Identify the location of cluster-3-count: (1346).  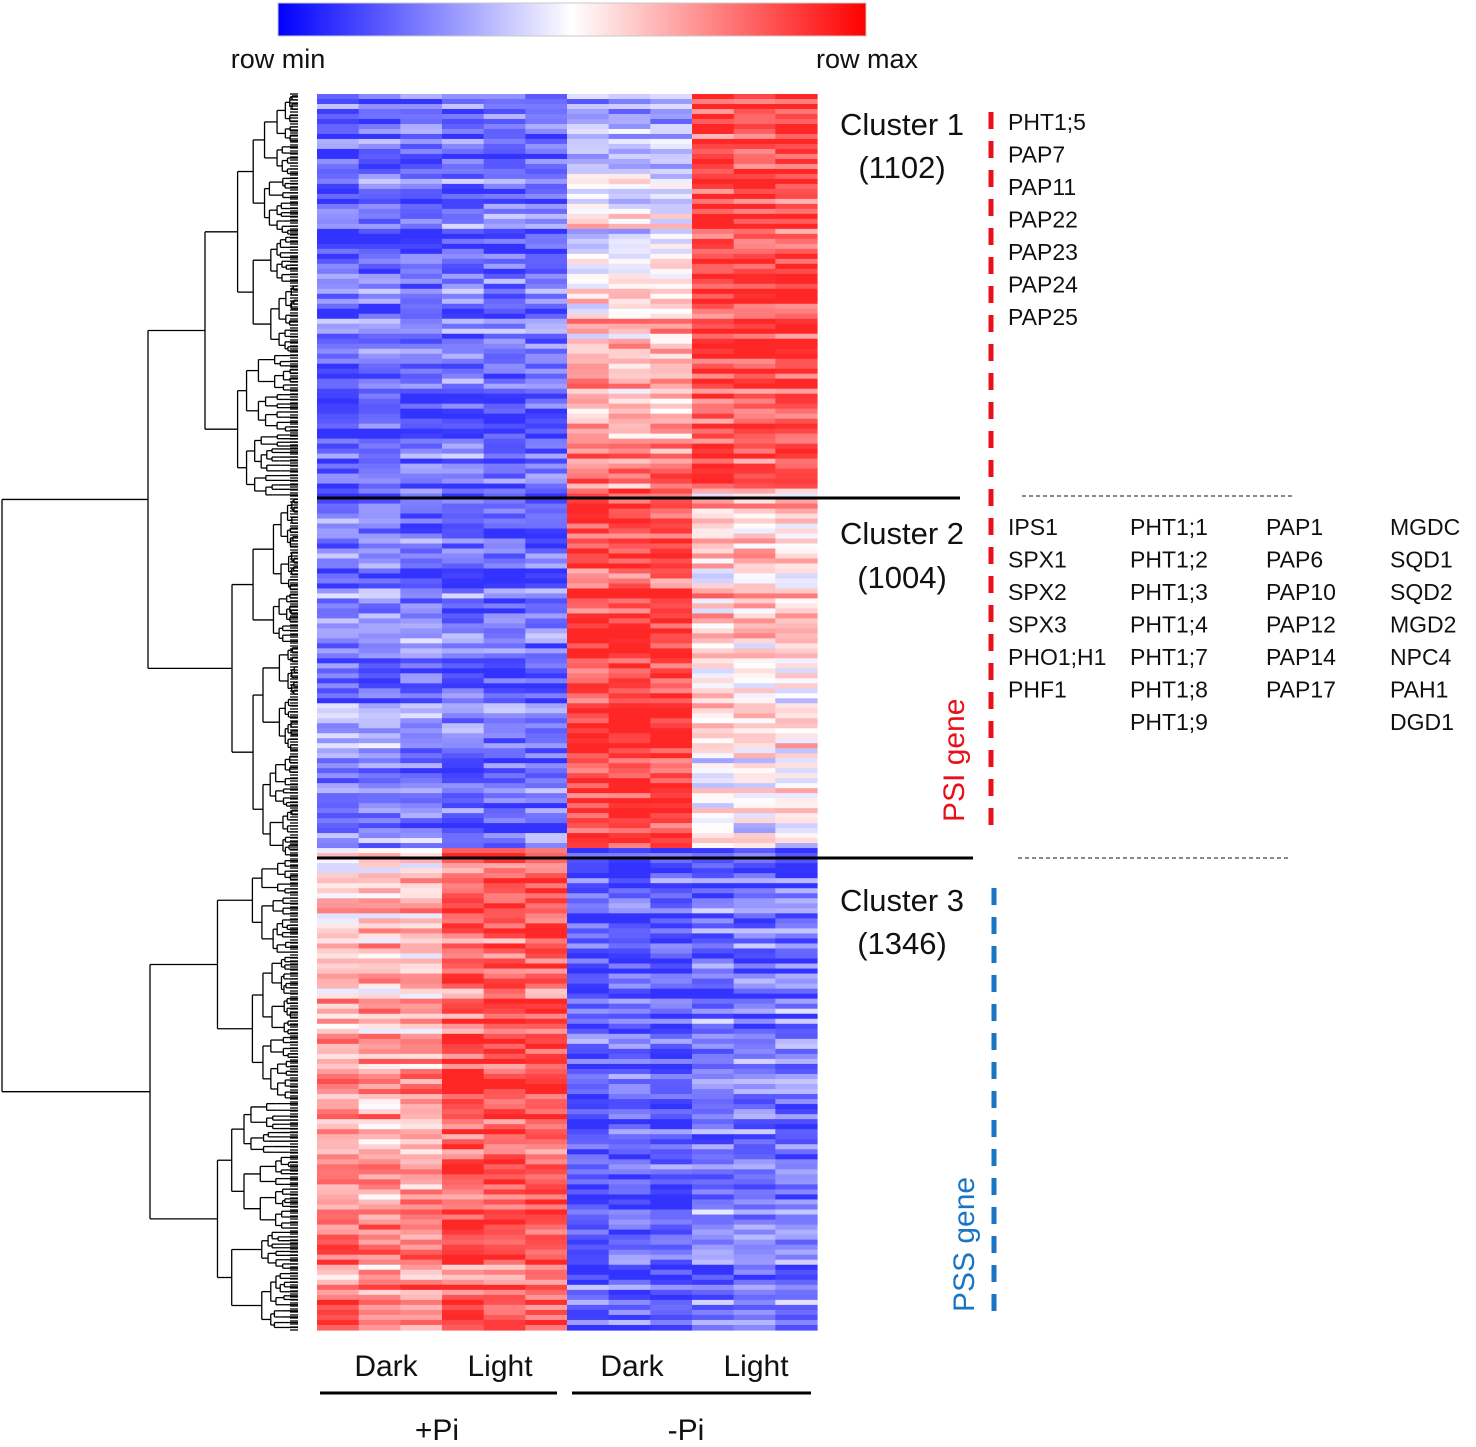
(902, 943).